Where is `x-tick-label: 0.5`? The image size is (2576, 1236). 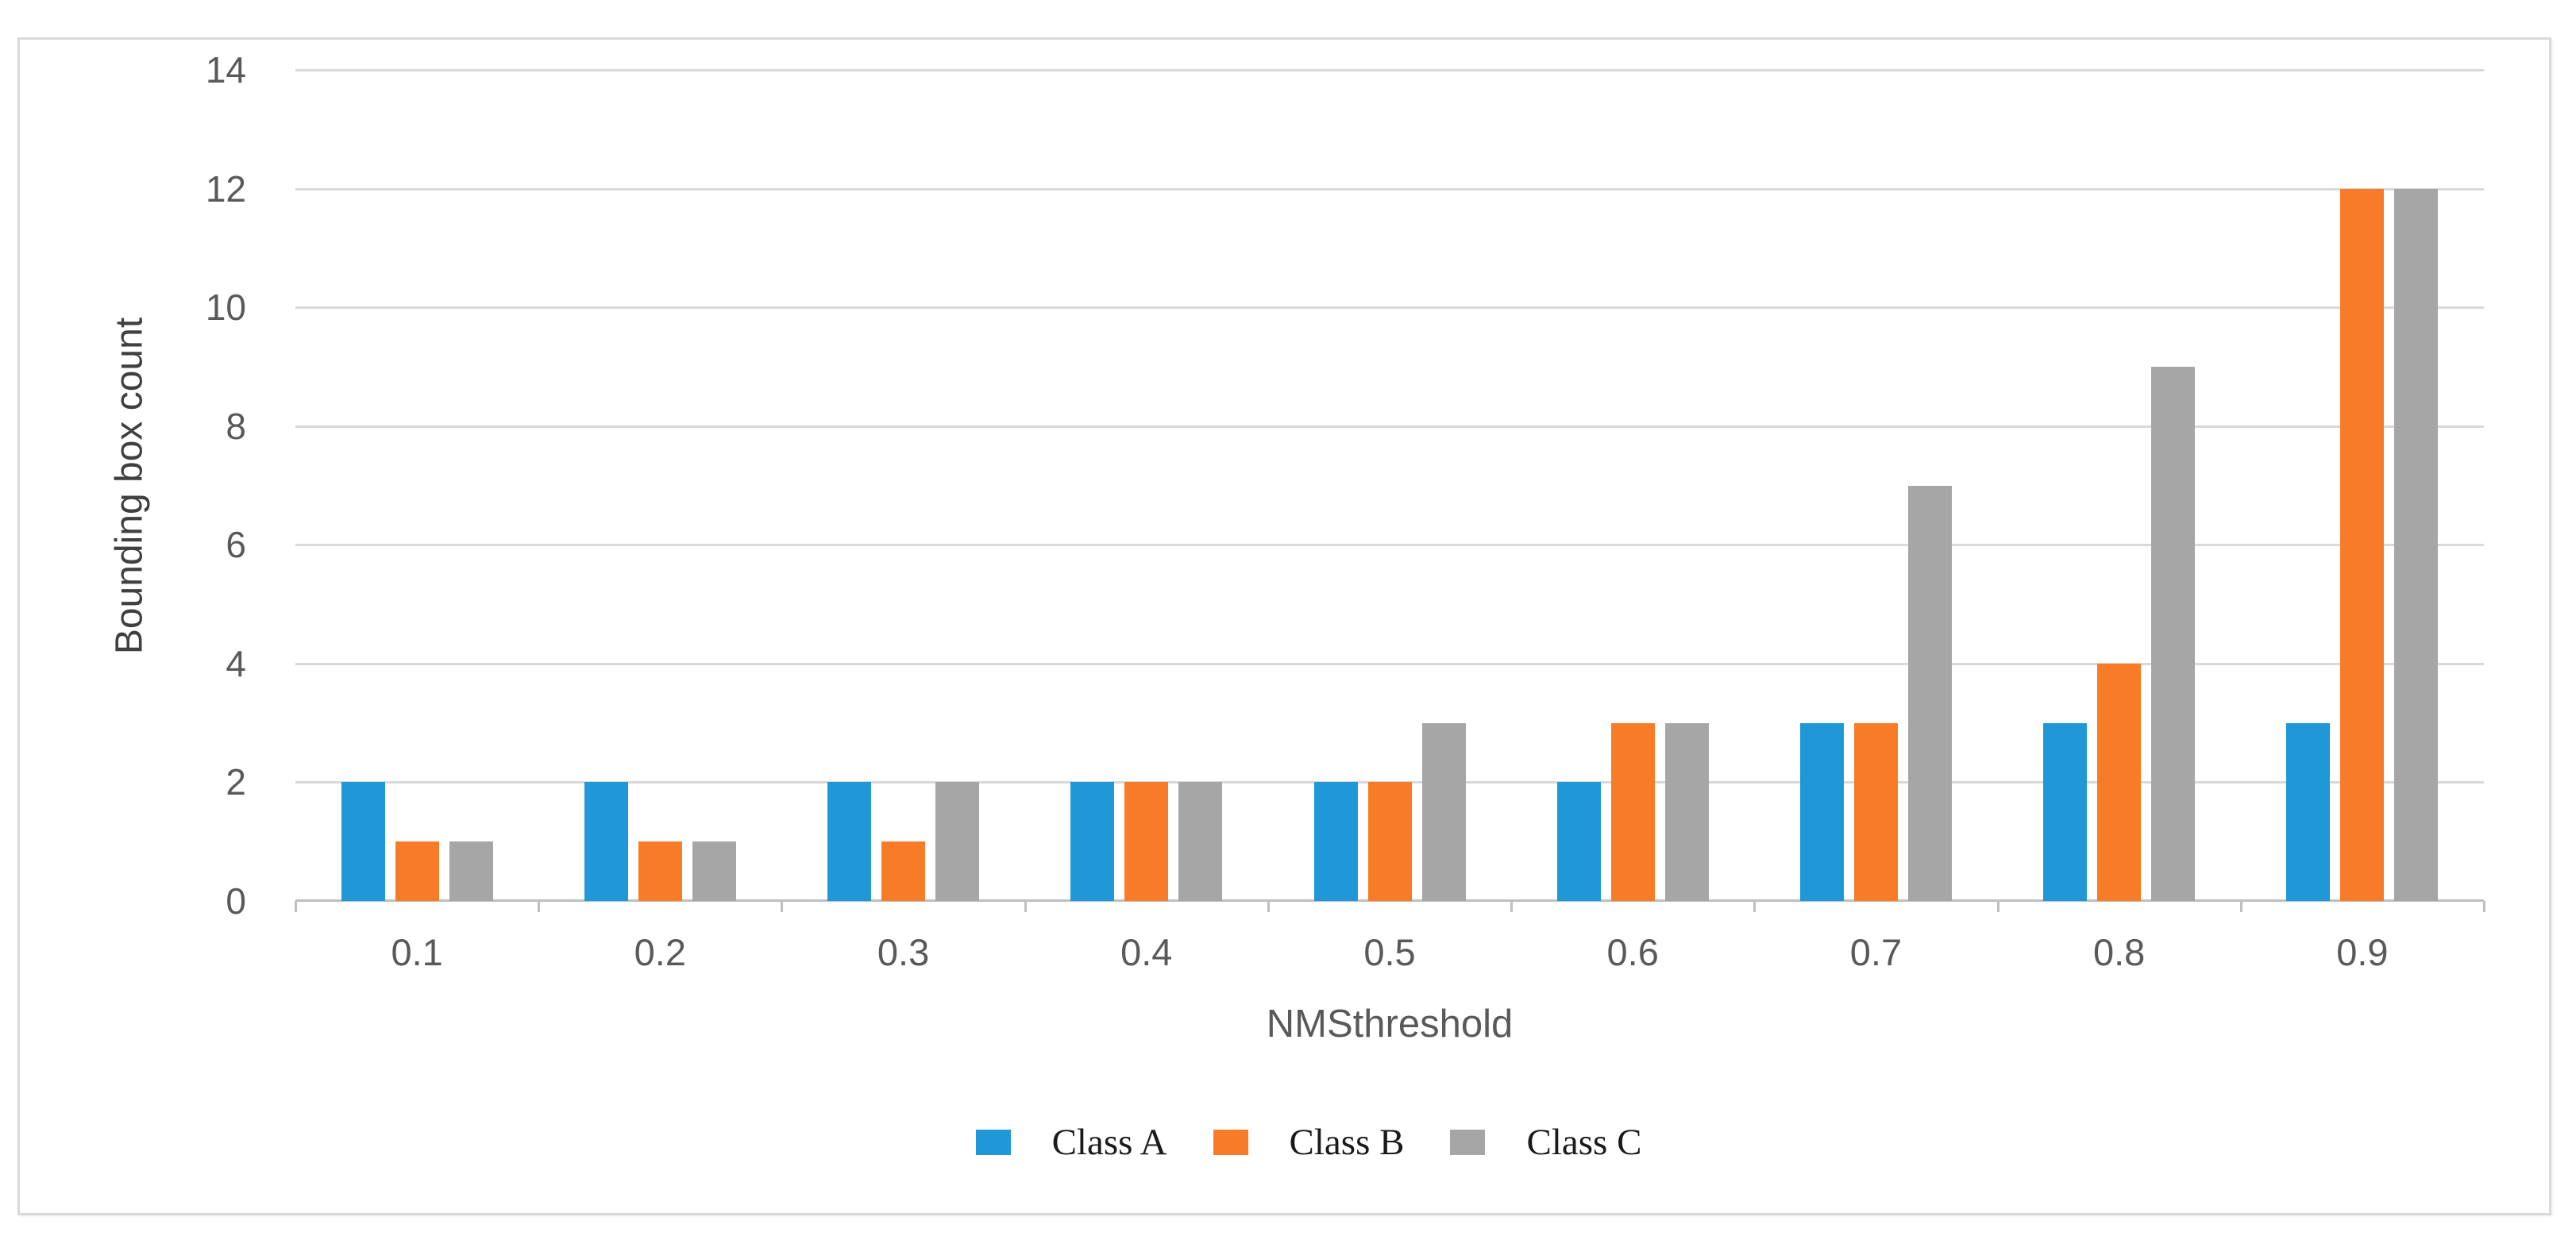 x-tick-label: 0.5 is located at coordinates (1389, 952).